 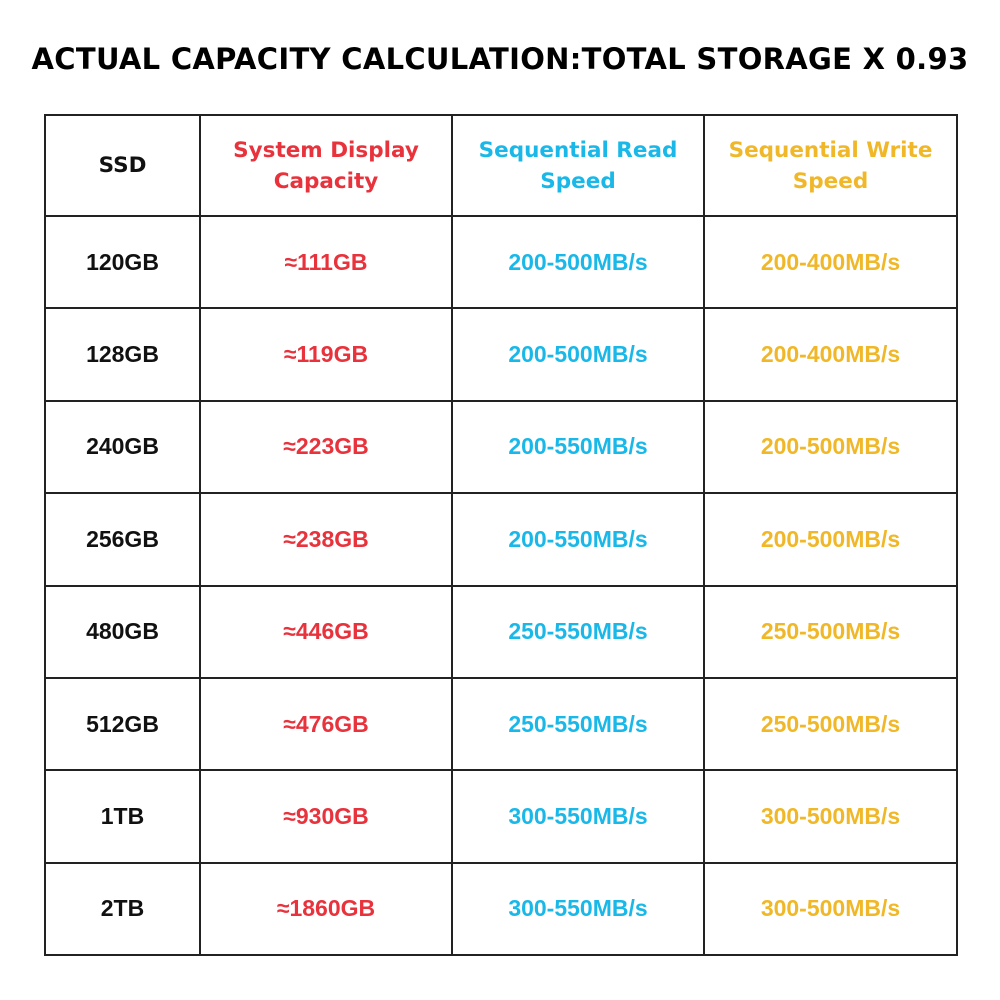 What do you see at coordinates (122, 816) in the screenshot?
I see `table-cell: 1TB` at bounding box center [122, 816].